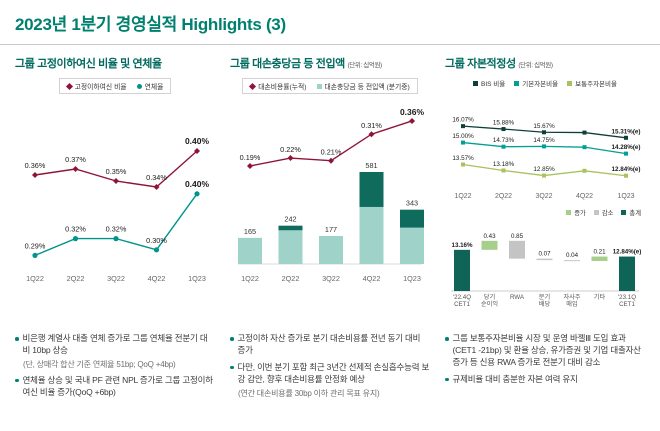 This screenshot has width=660, height=431. Describe the element at coordinates (156, 177) in the screenshot. I see `svg-text: 0.34%` at that location.